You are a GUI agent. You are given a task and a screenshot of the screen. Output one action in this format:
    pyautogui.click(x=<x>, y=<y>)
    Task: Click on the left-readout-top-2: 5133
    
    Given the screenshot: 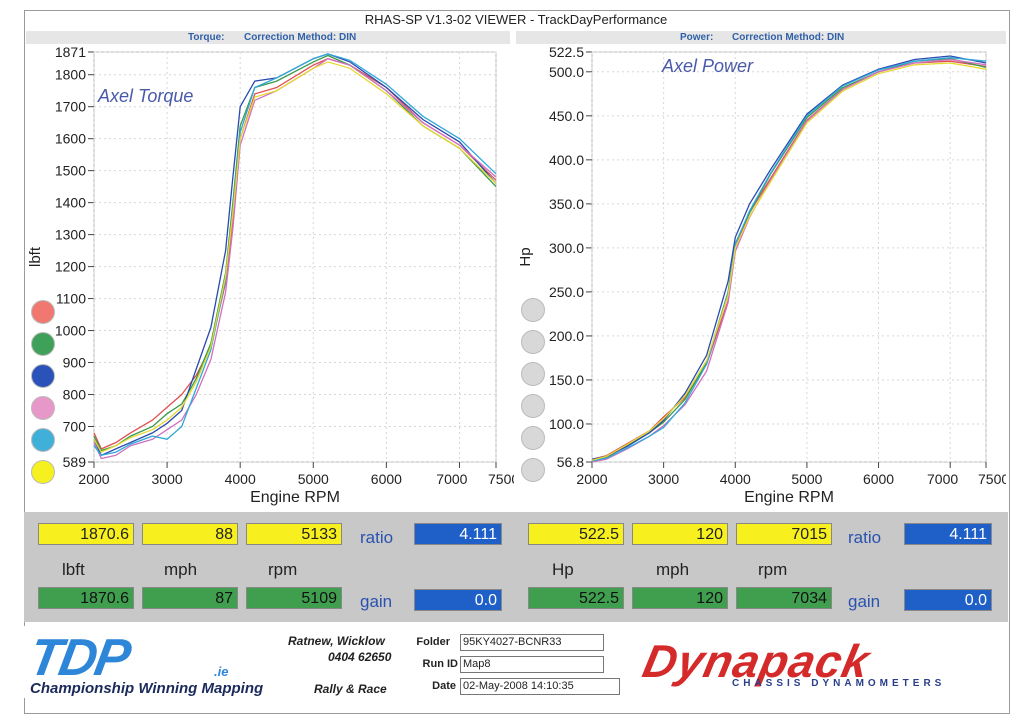 What is the action you would take?
    pyautogui.click(x=294, y=534)
    